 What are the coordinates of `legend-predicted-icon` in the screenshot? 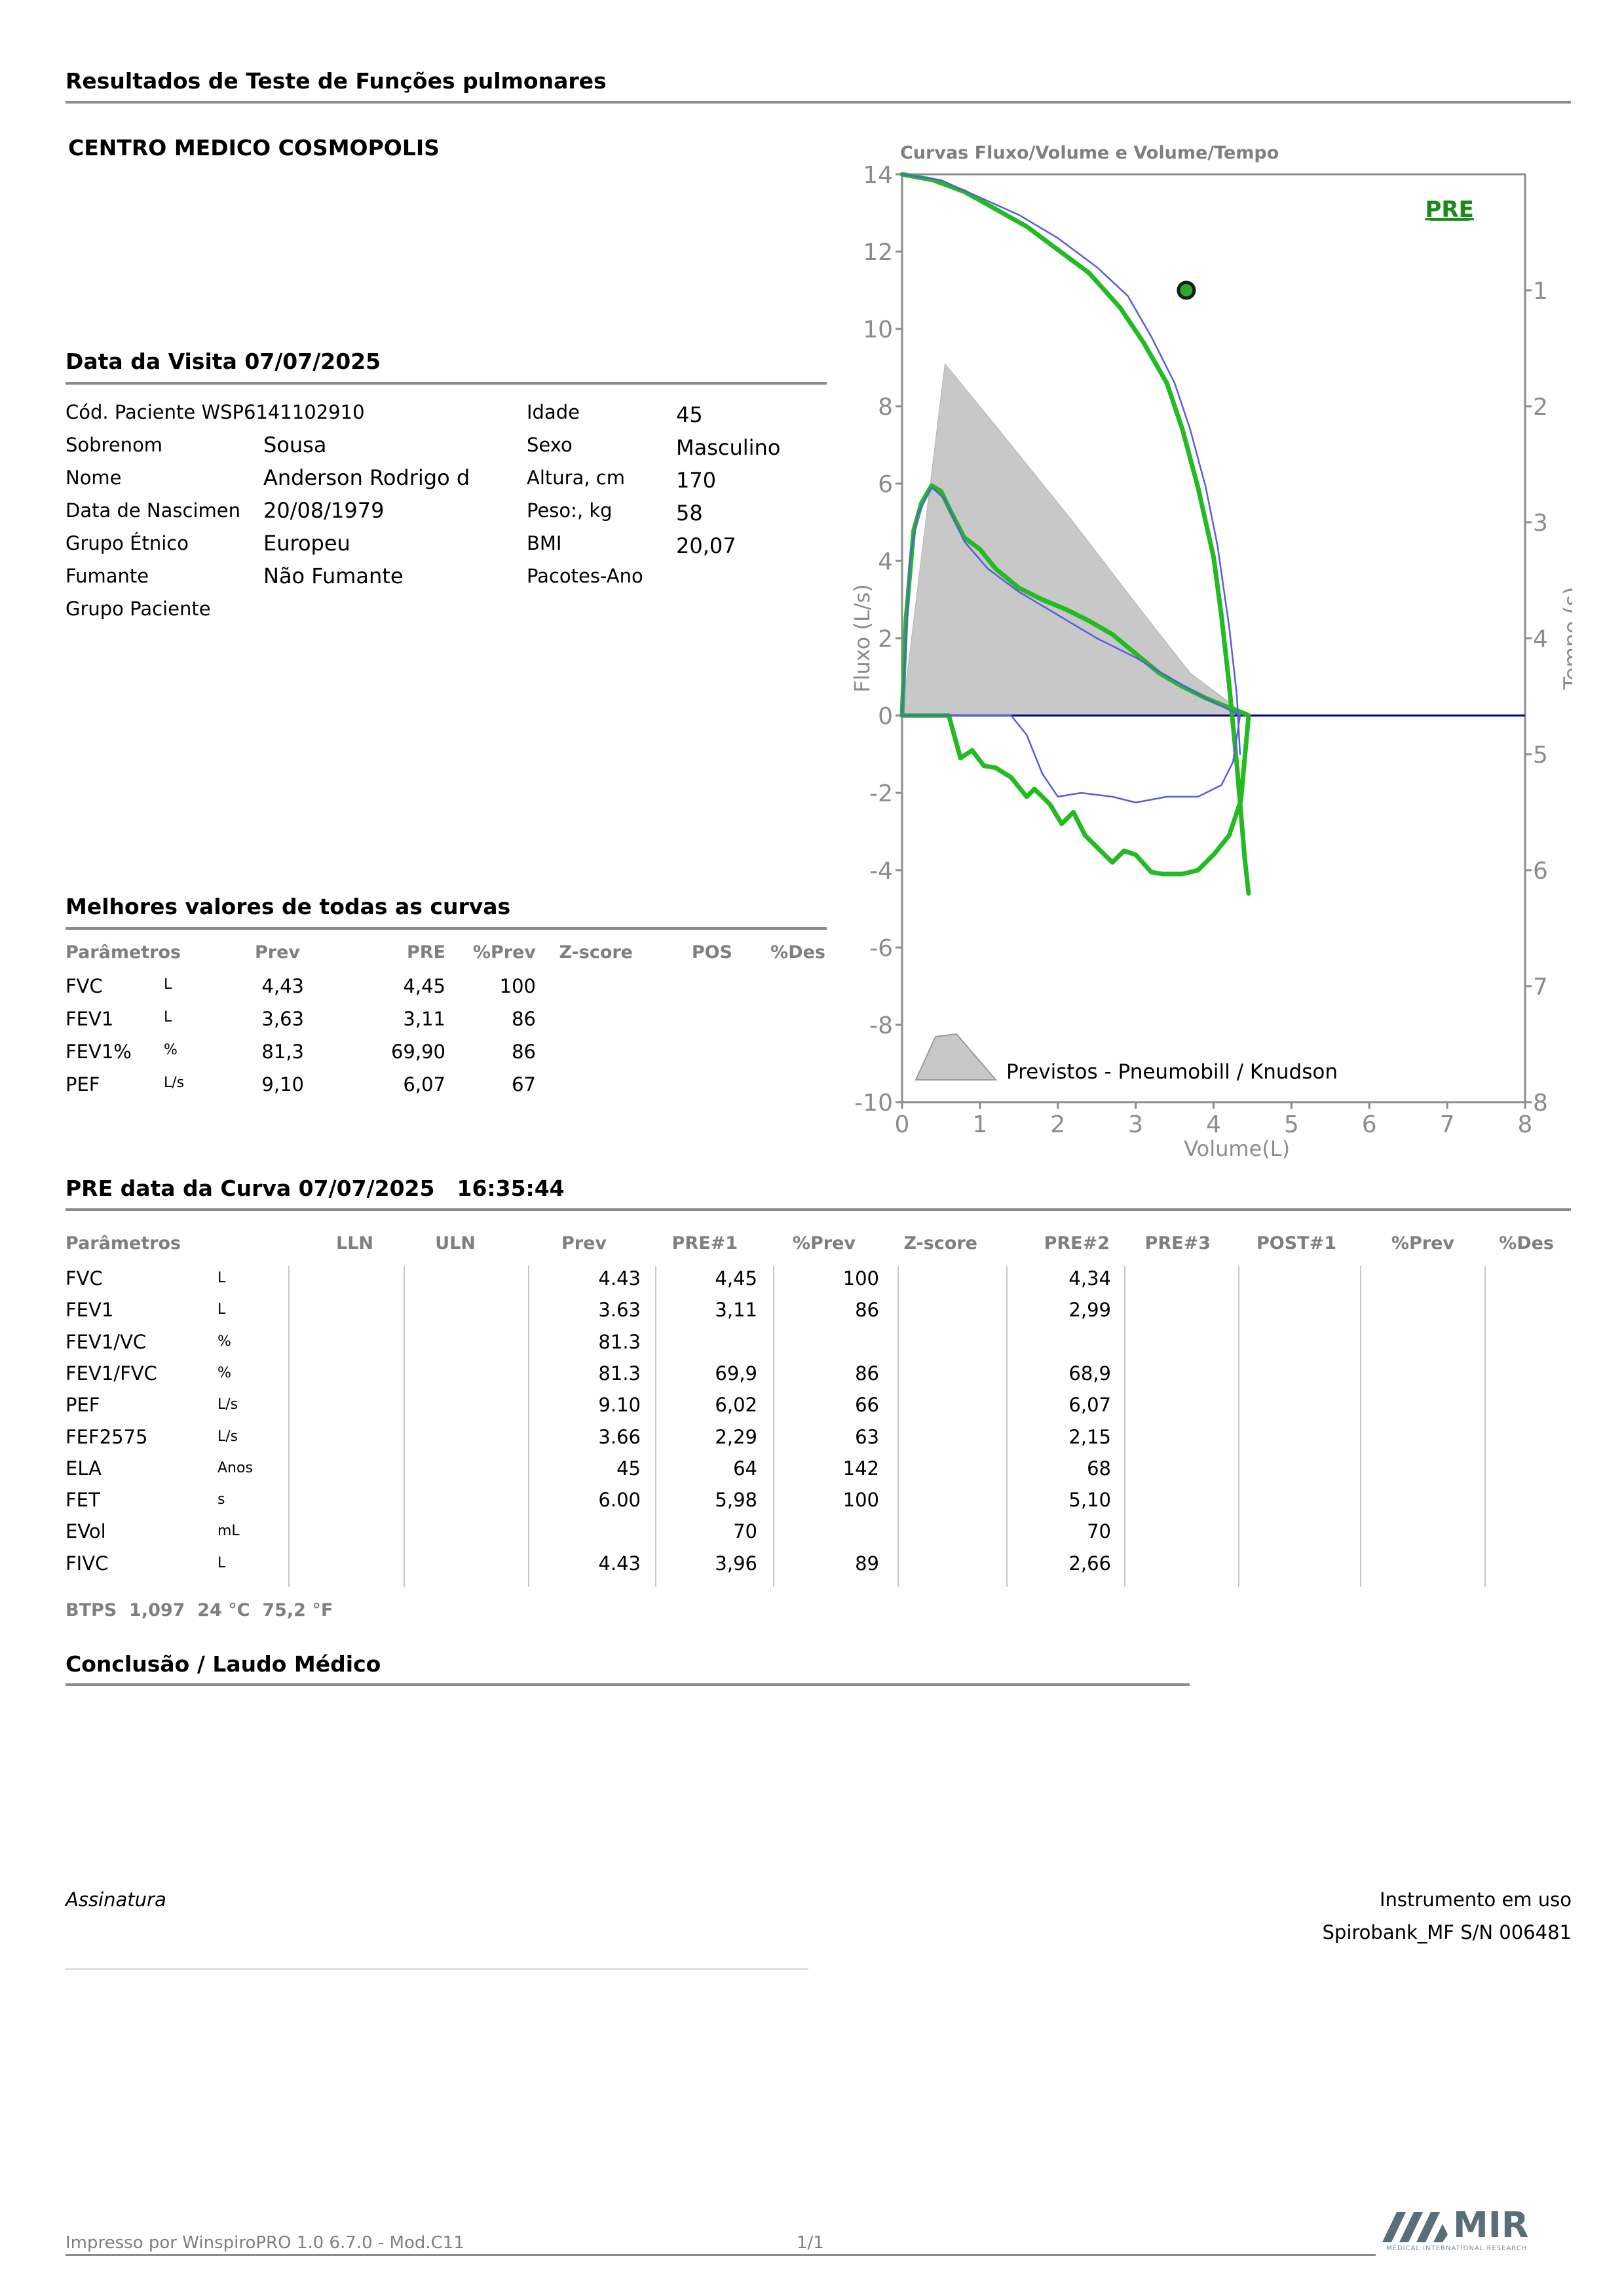 It's located at (956, 1057).